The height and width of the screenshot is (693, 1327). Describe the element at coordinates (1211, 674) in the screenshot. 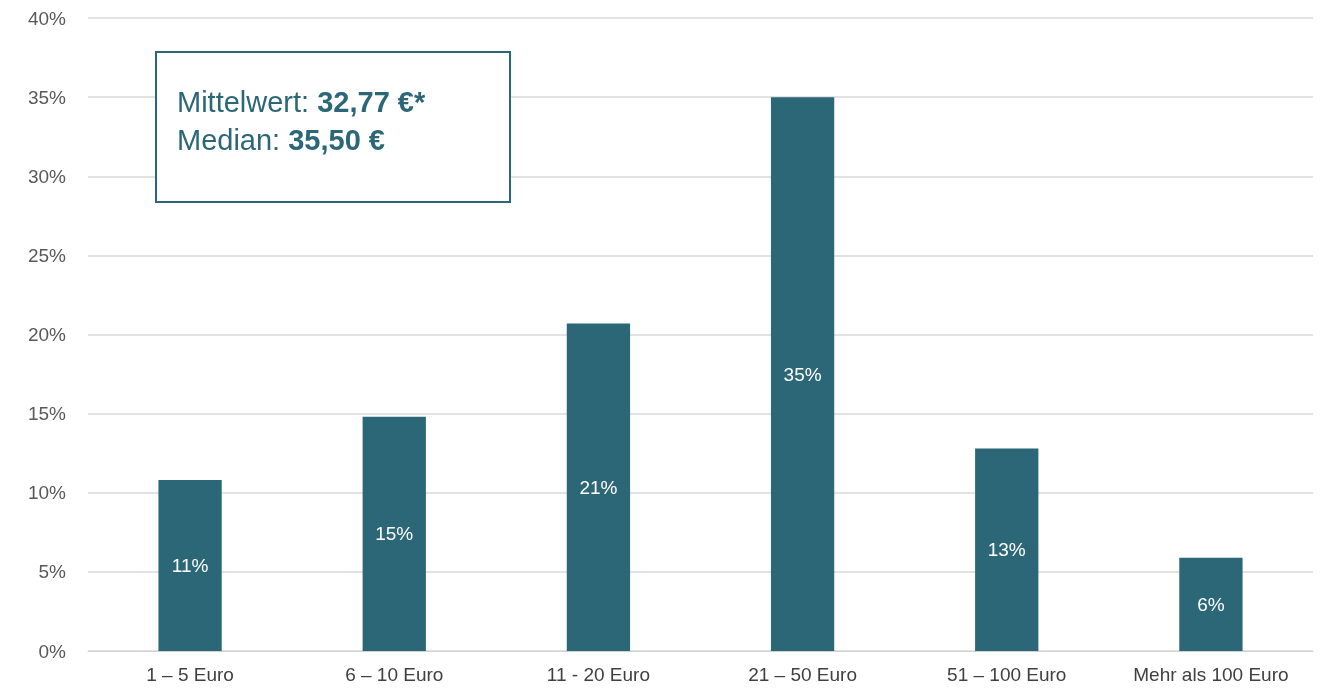

I see `x-tick-label: Mehr als 100 Euro` at that location.